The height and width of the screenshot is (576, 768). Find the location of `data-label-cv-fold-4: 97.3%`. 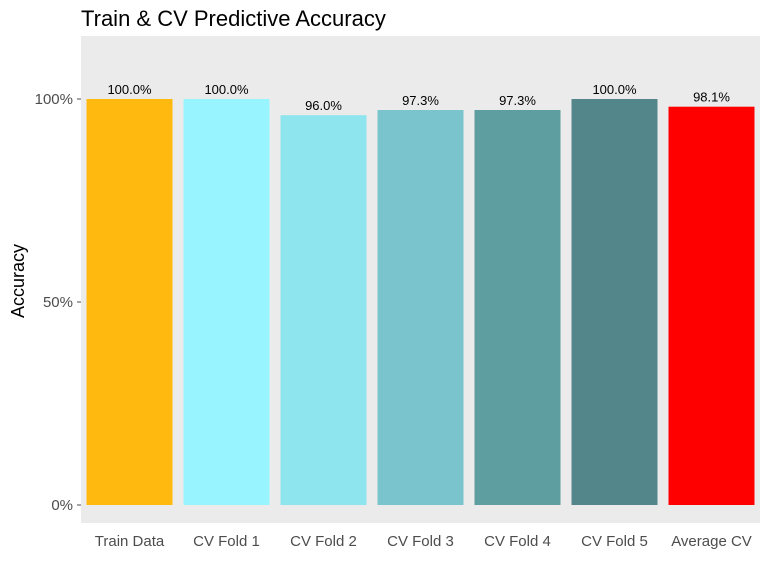

data-label-cv-fold-4: 97.3% is located at coordinates (517, 100).